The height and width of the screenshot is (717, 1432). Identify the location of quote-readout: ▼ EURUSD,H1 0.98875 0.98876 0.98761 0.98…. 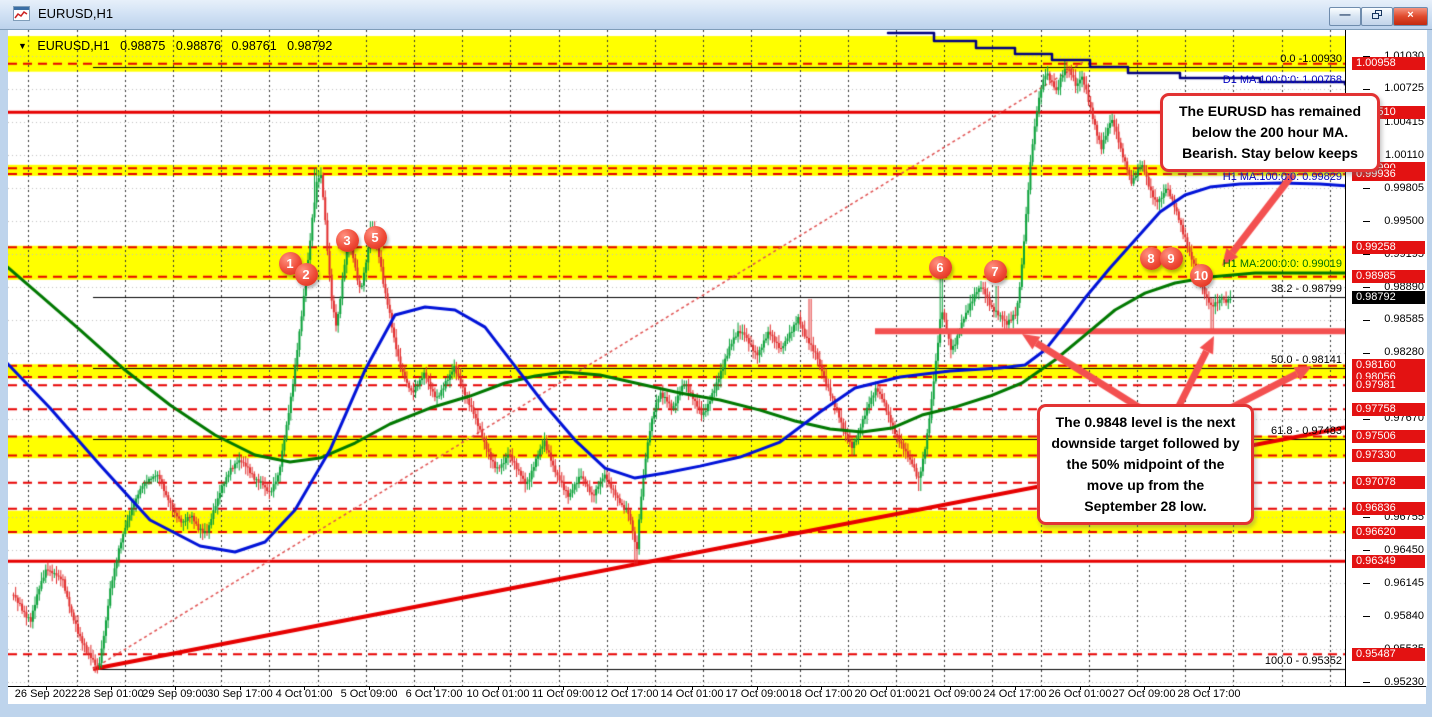
(175, 46).